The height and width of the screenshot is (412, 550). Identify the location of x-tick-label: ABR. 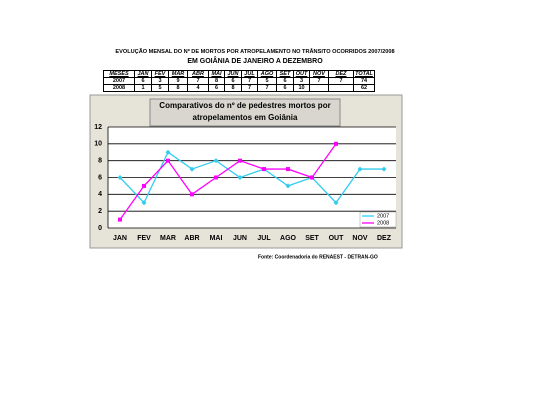
(191, 238).